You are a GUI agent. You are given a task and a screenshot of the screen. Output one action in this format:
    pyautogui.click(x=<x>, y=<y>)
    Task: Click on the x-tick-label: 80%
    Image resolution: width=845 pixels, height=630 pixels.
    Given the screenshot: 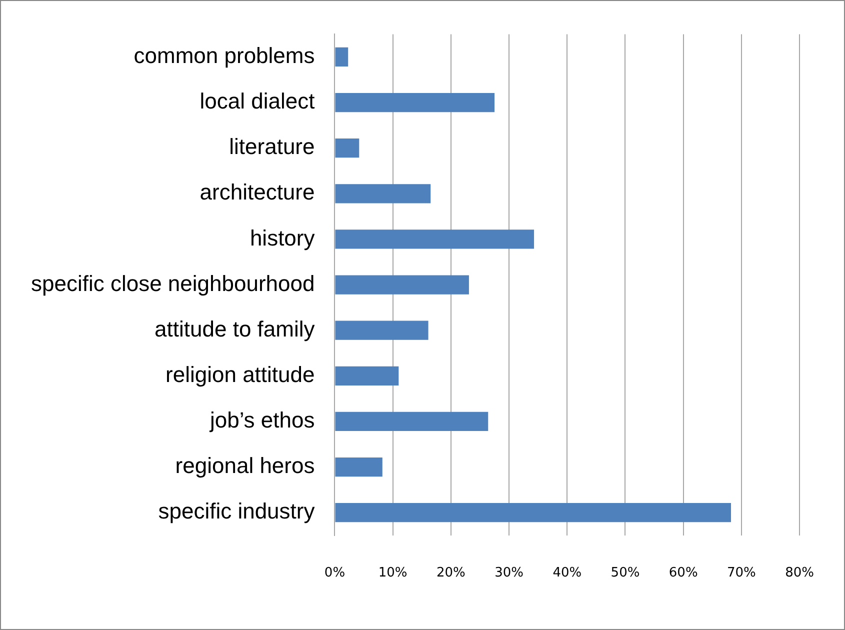 What is the action you would take?
    pyautogui.click(x=799, y=573)
    